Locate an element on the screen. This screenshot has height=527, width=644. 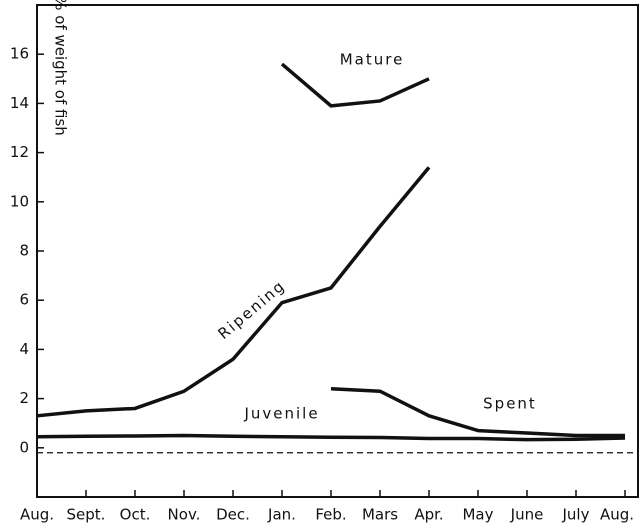
x-tick-label: Oct. is located at coordinates (135, 515).